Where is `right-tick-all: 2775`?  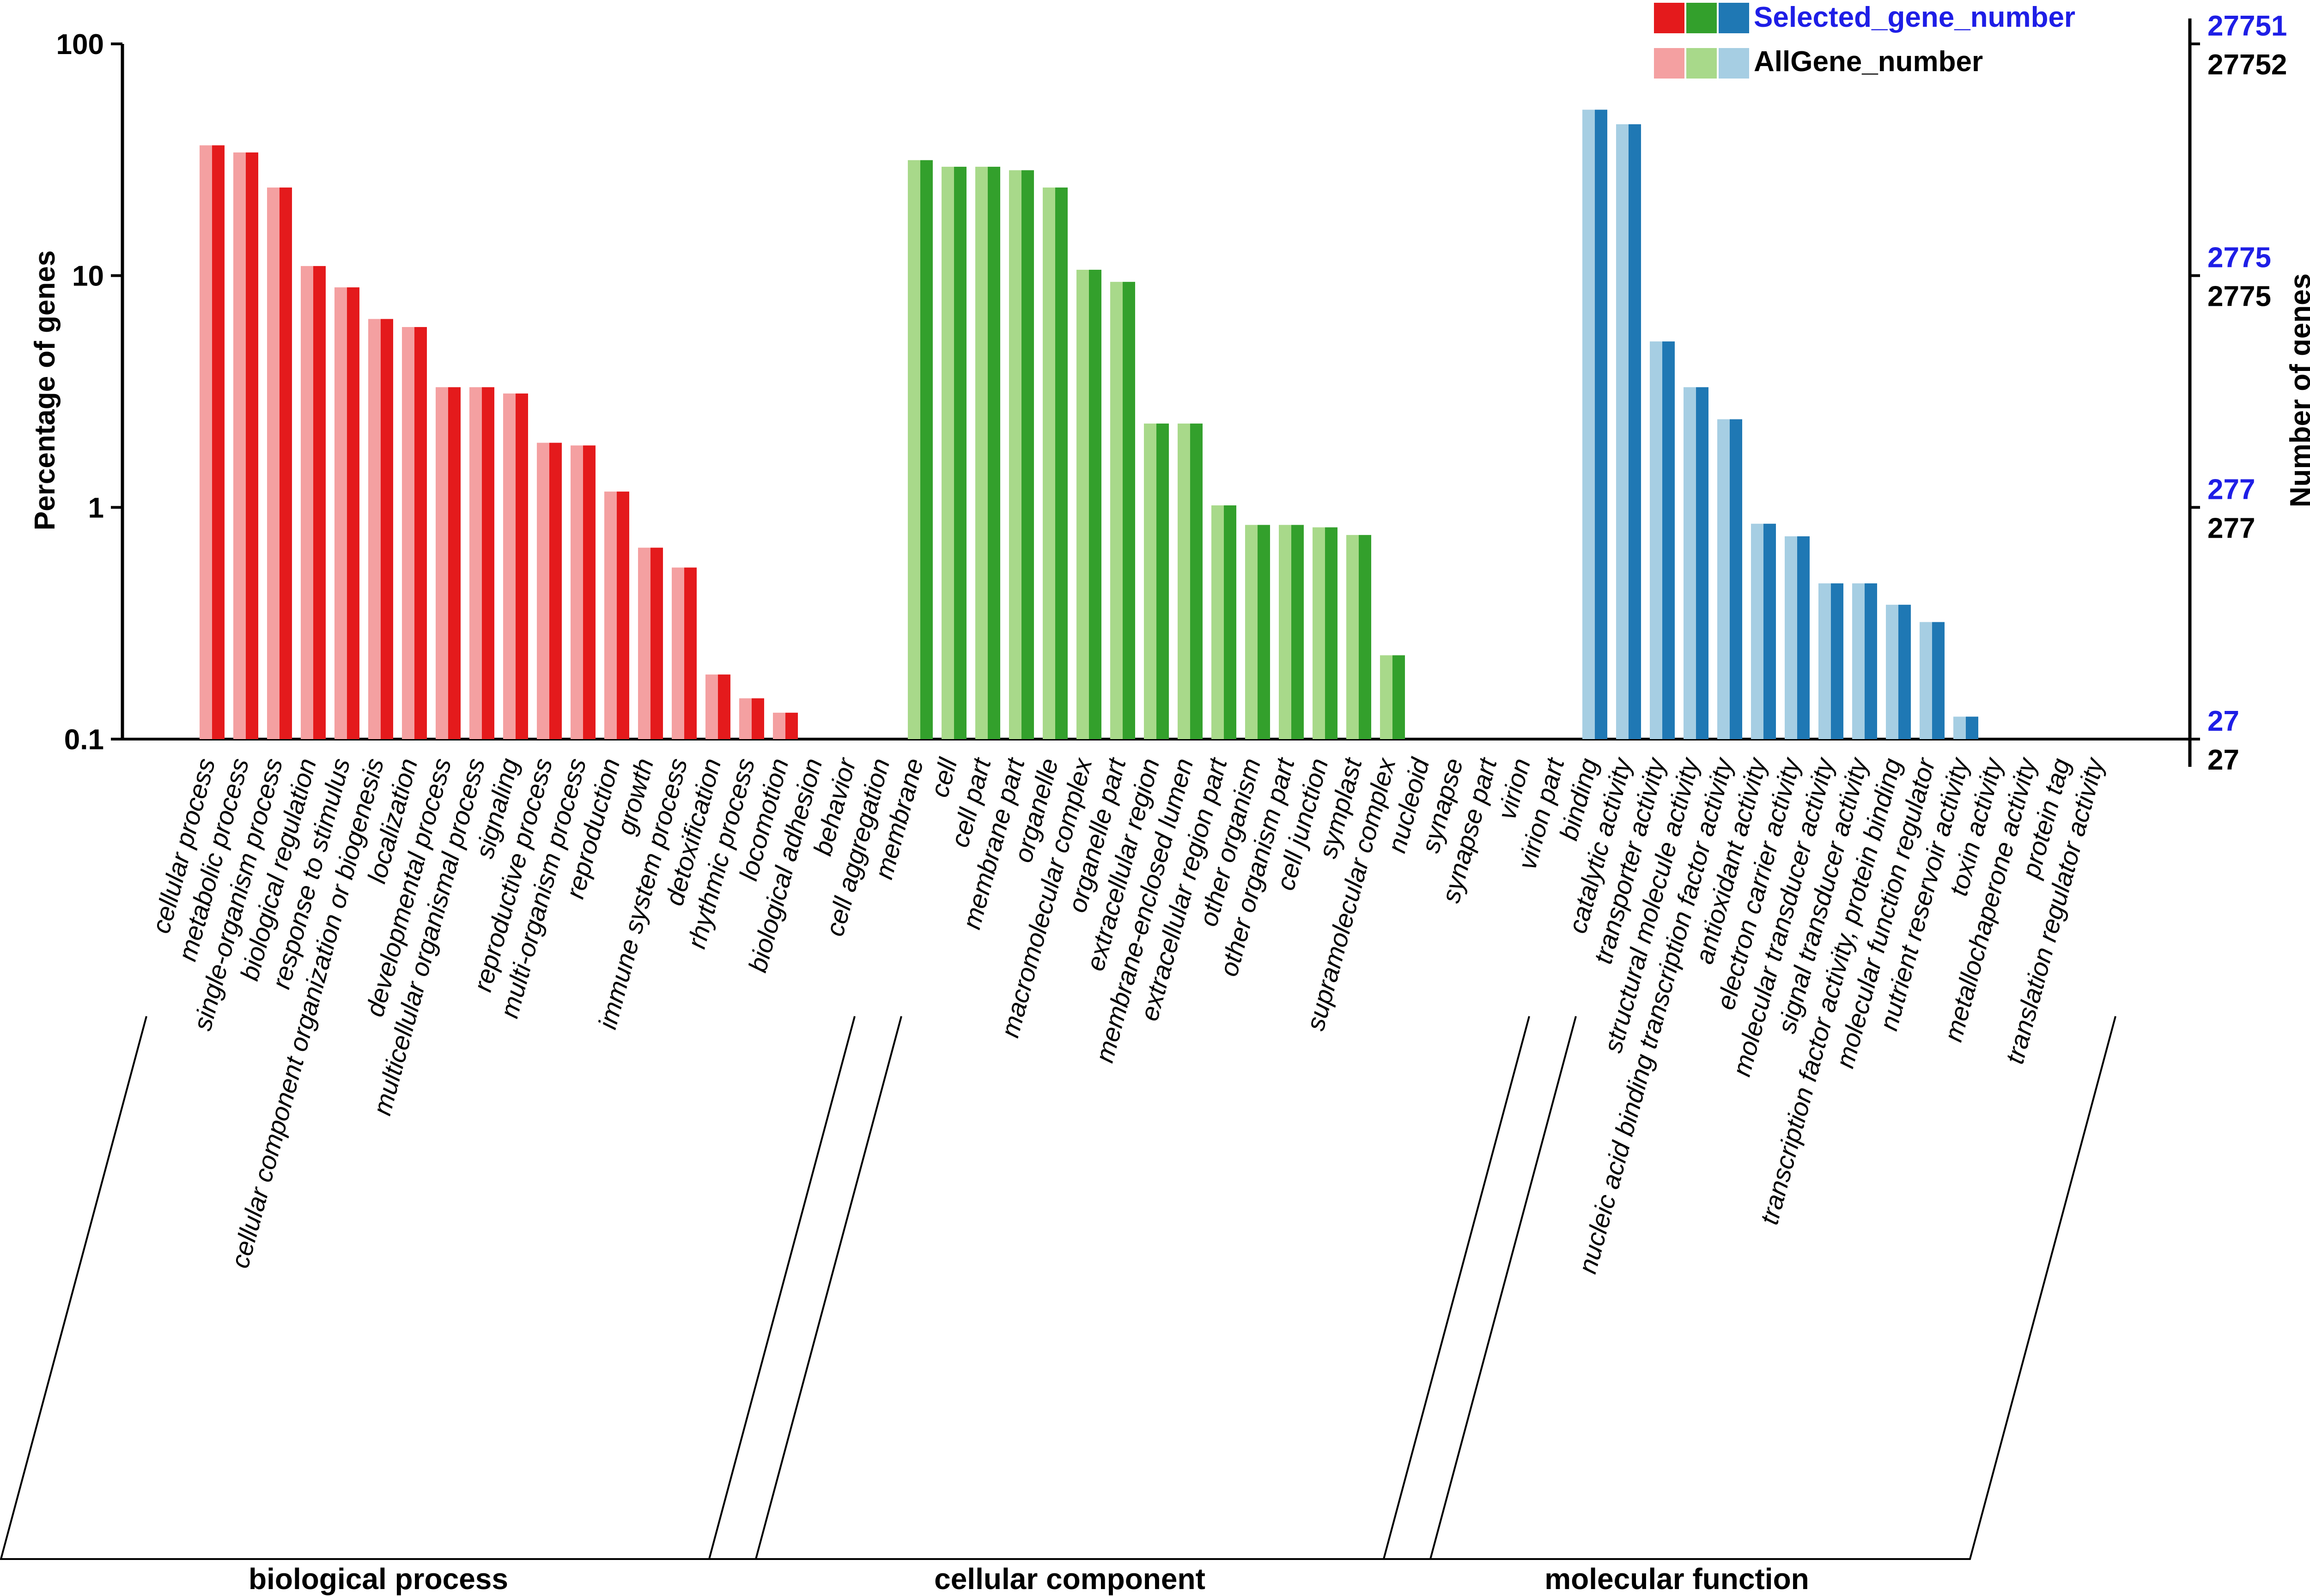 right-tick-all: 2775 is located at coordinates (2239, 297).